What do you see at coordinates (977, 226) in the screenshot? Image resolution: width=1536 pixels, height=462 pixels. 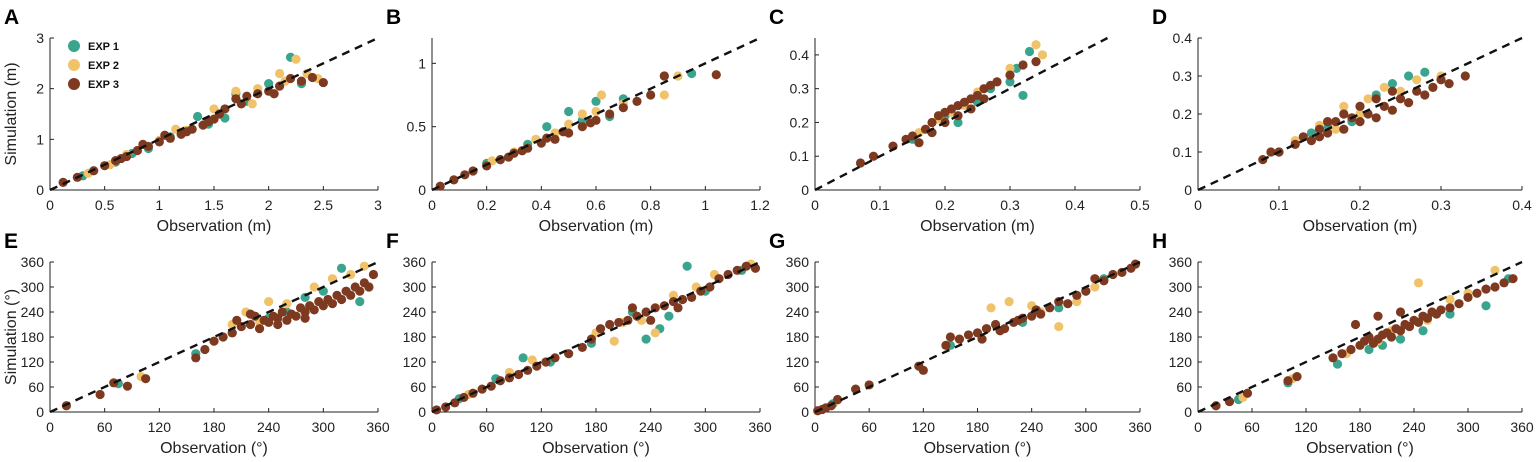 I see `x-axis-label: Observation (m)` at bounding box center [977, 226].